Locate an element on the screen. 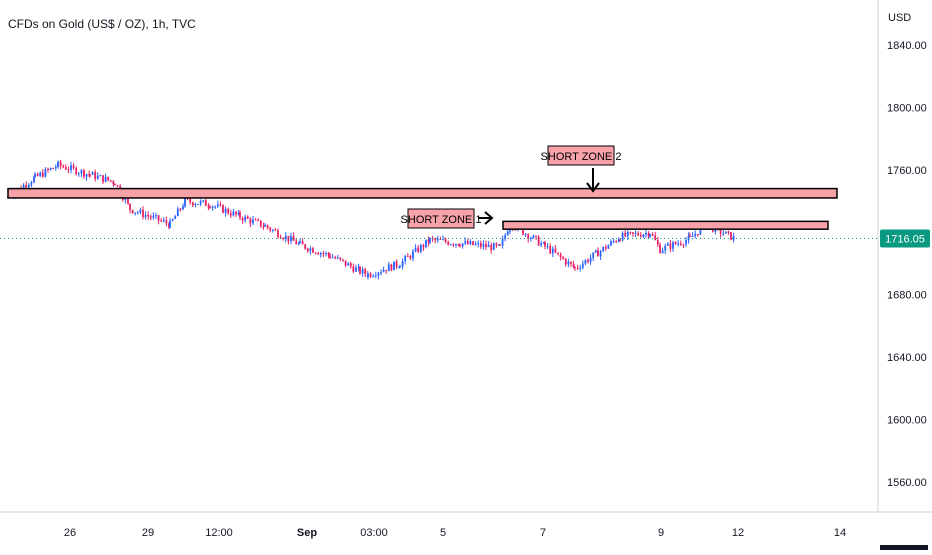  time-tick-label: 14 is located at coordinates (840, 533).